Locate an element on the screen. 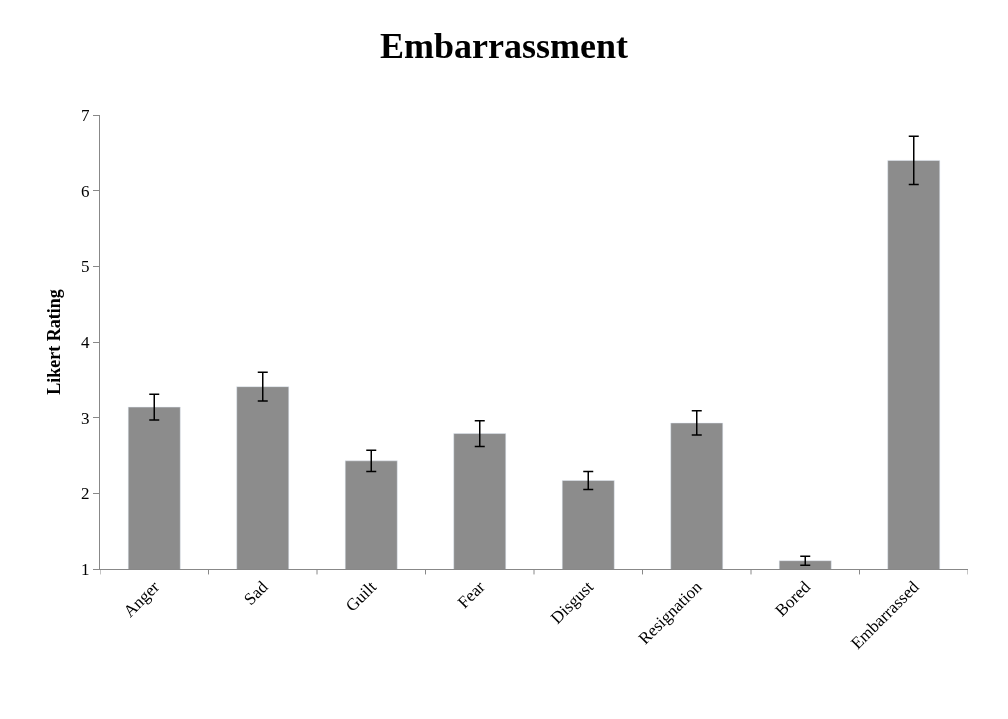  y-tick-label: 5 is located at coordinates (85, 267).